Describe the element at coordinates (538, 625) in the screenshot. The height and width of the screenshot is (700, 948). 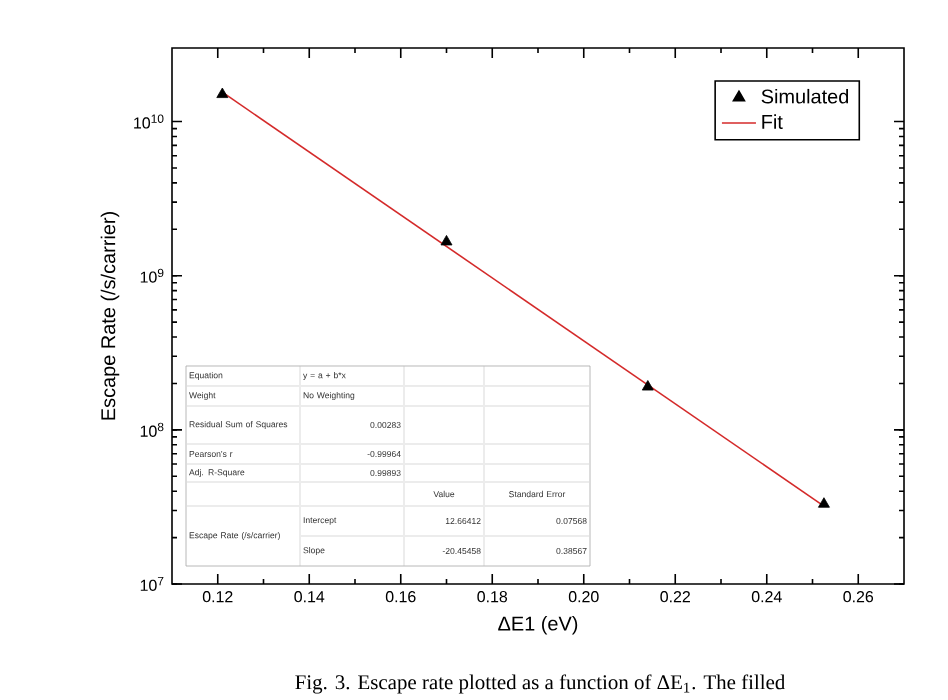
I see `x-axis-title: ΔE1 (eV)` at that location.